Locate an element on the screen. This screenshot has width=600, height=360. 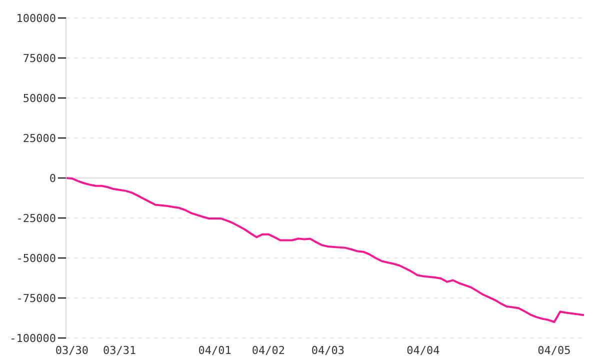
y-tick-label: 25000 is located at coordinates (39, 138).